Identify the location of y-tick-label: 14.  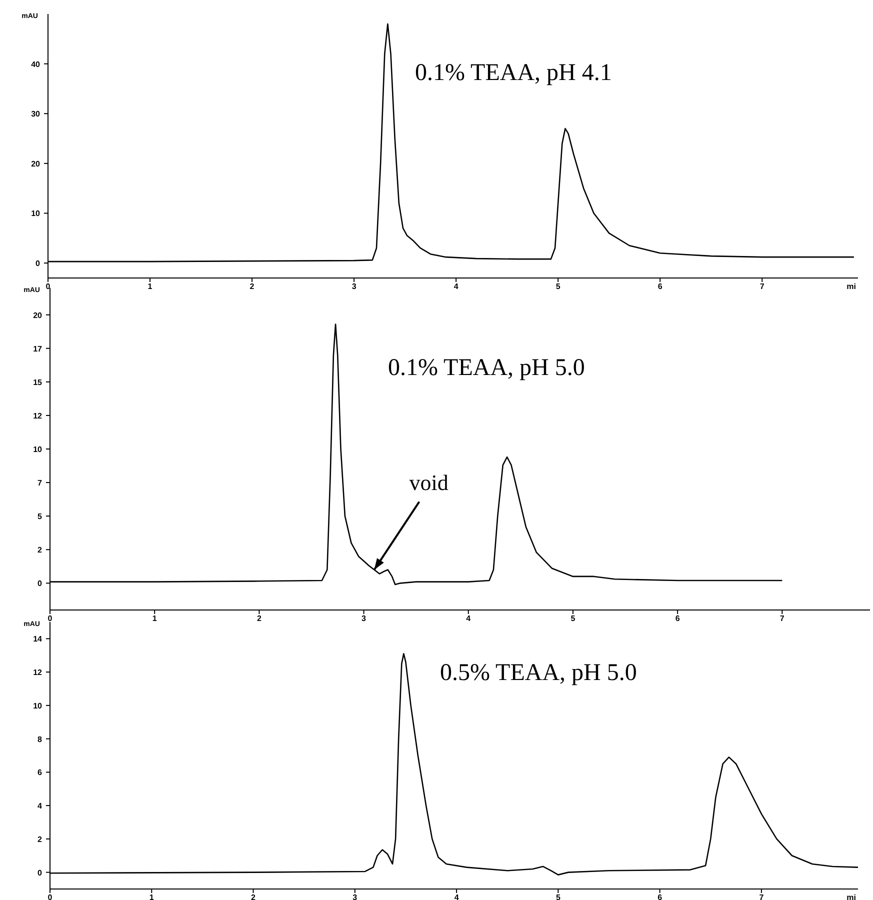
(38, 639).